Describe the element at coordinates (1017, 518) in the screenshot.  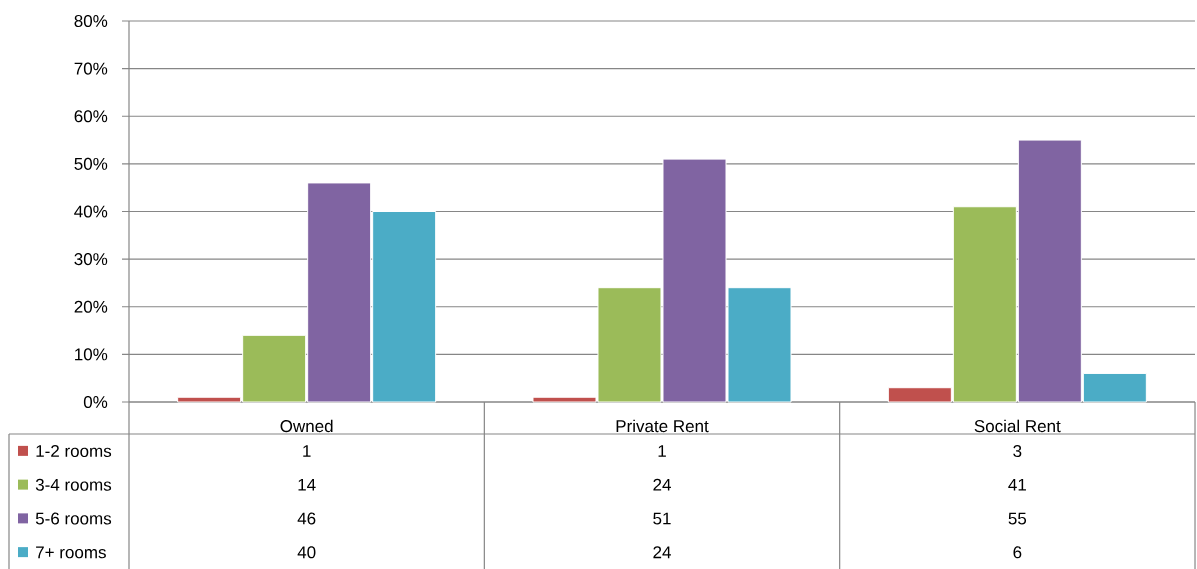
I see `data-label: 55` at that location.